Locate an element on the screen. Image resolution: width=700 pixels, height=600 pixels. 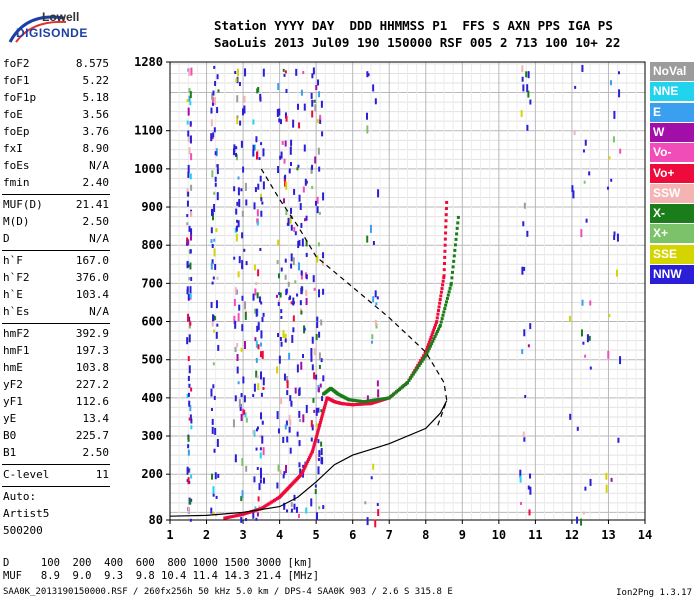
legend-item-x: X+ is located at coordinates (672, 234).